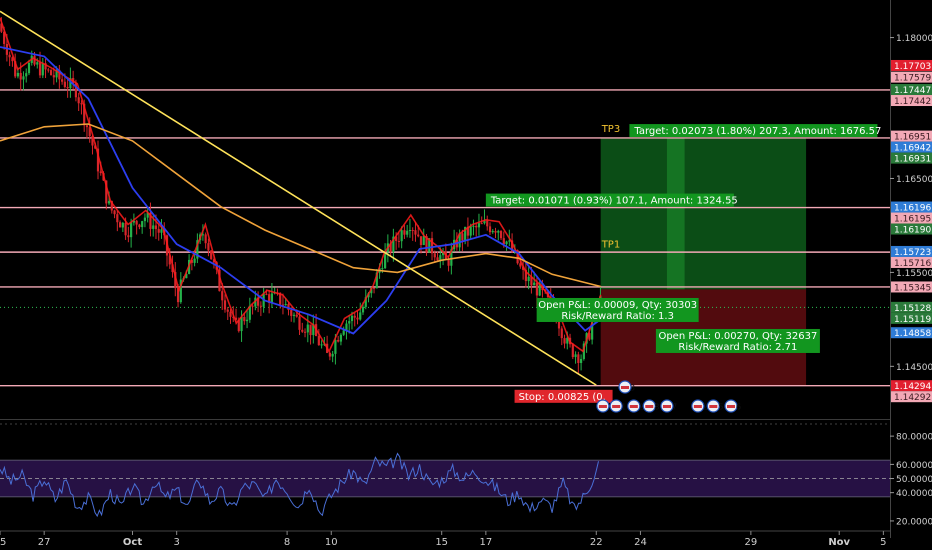  Describe the element at coordinates (287, 542) in the screenshot. I see `time-tick-label: 8` at that location.